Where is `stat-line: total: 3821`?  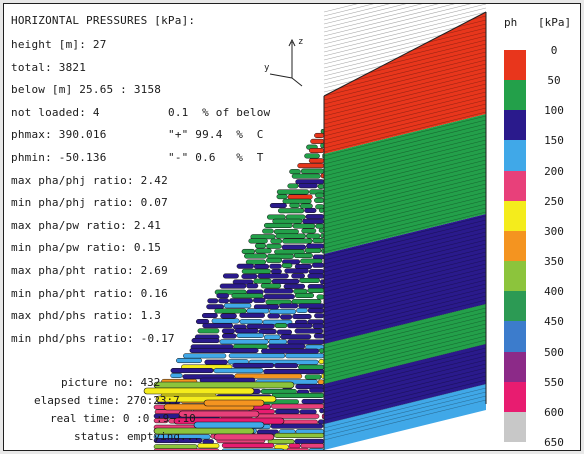 stat-line: total: 3821 is located at coordinates (48, 67).